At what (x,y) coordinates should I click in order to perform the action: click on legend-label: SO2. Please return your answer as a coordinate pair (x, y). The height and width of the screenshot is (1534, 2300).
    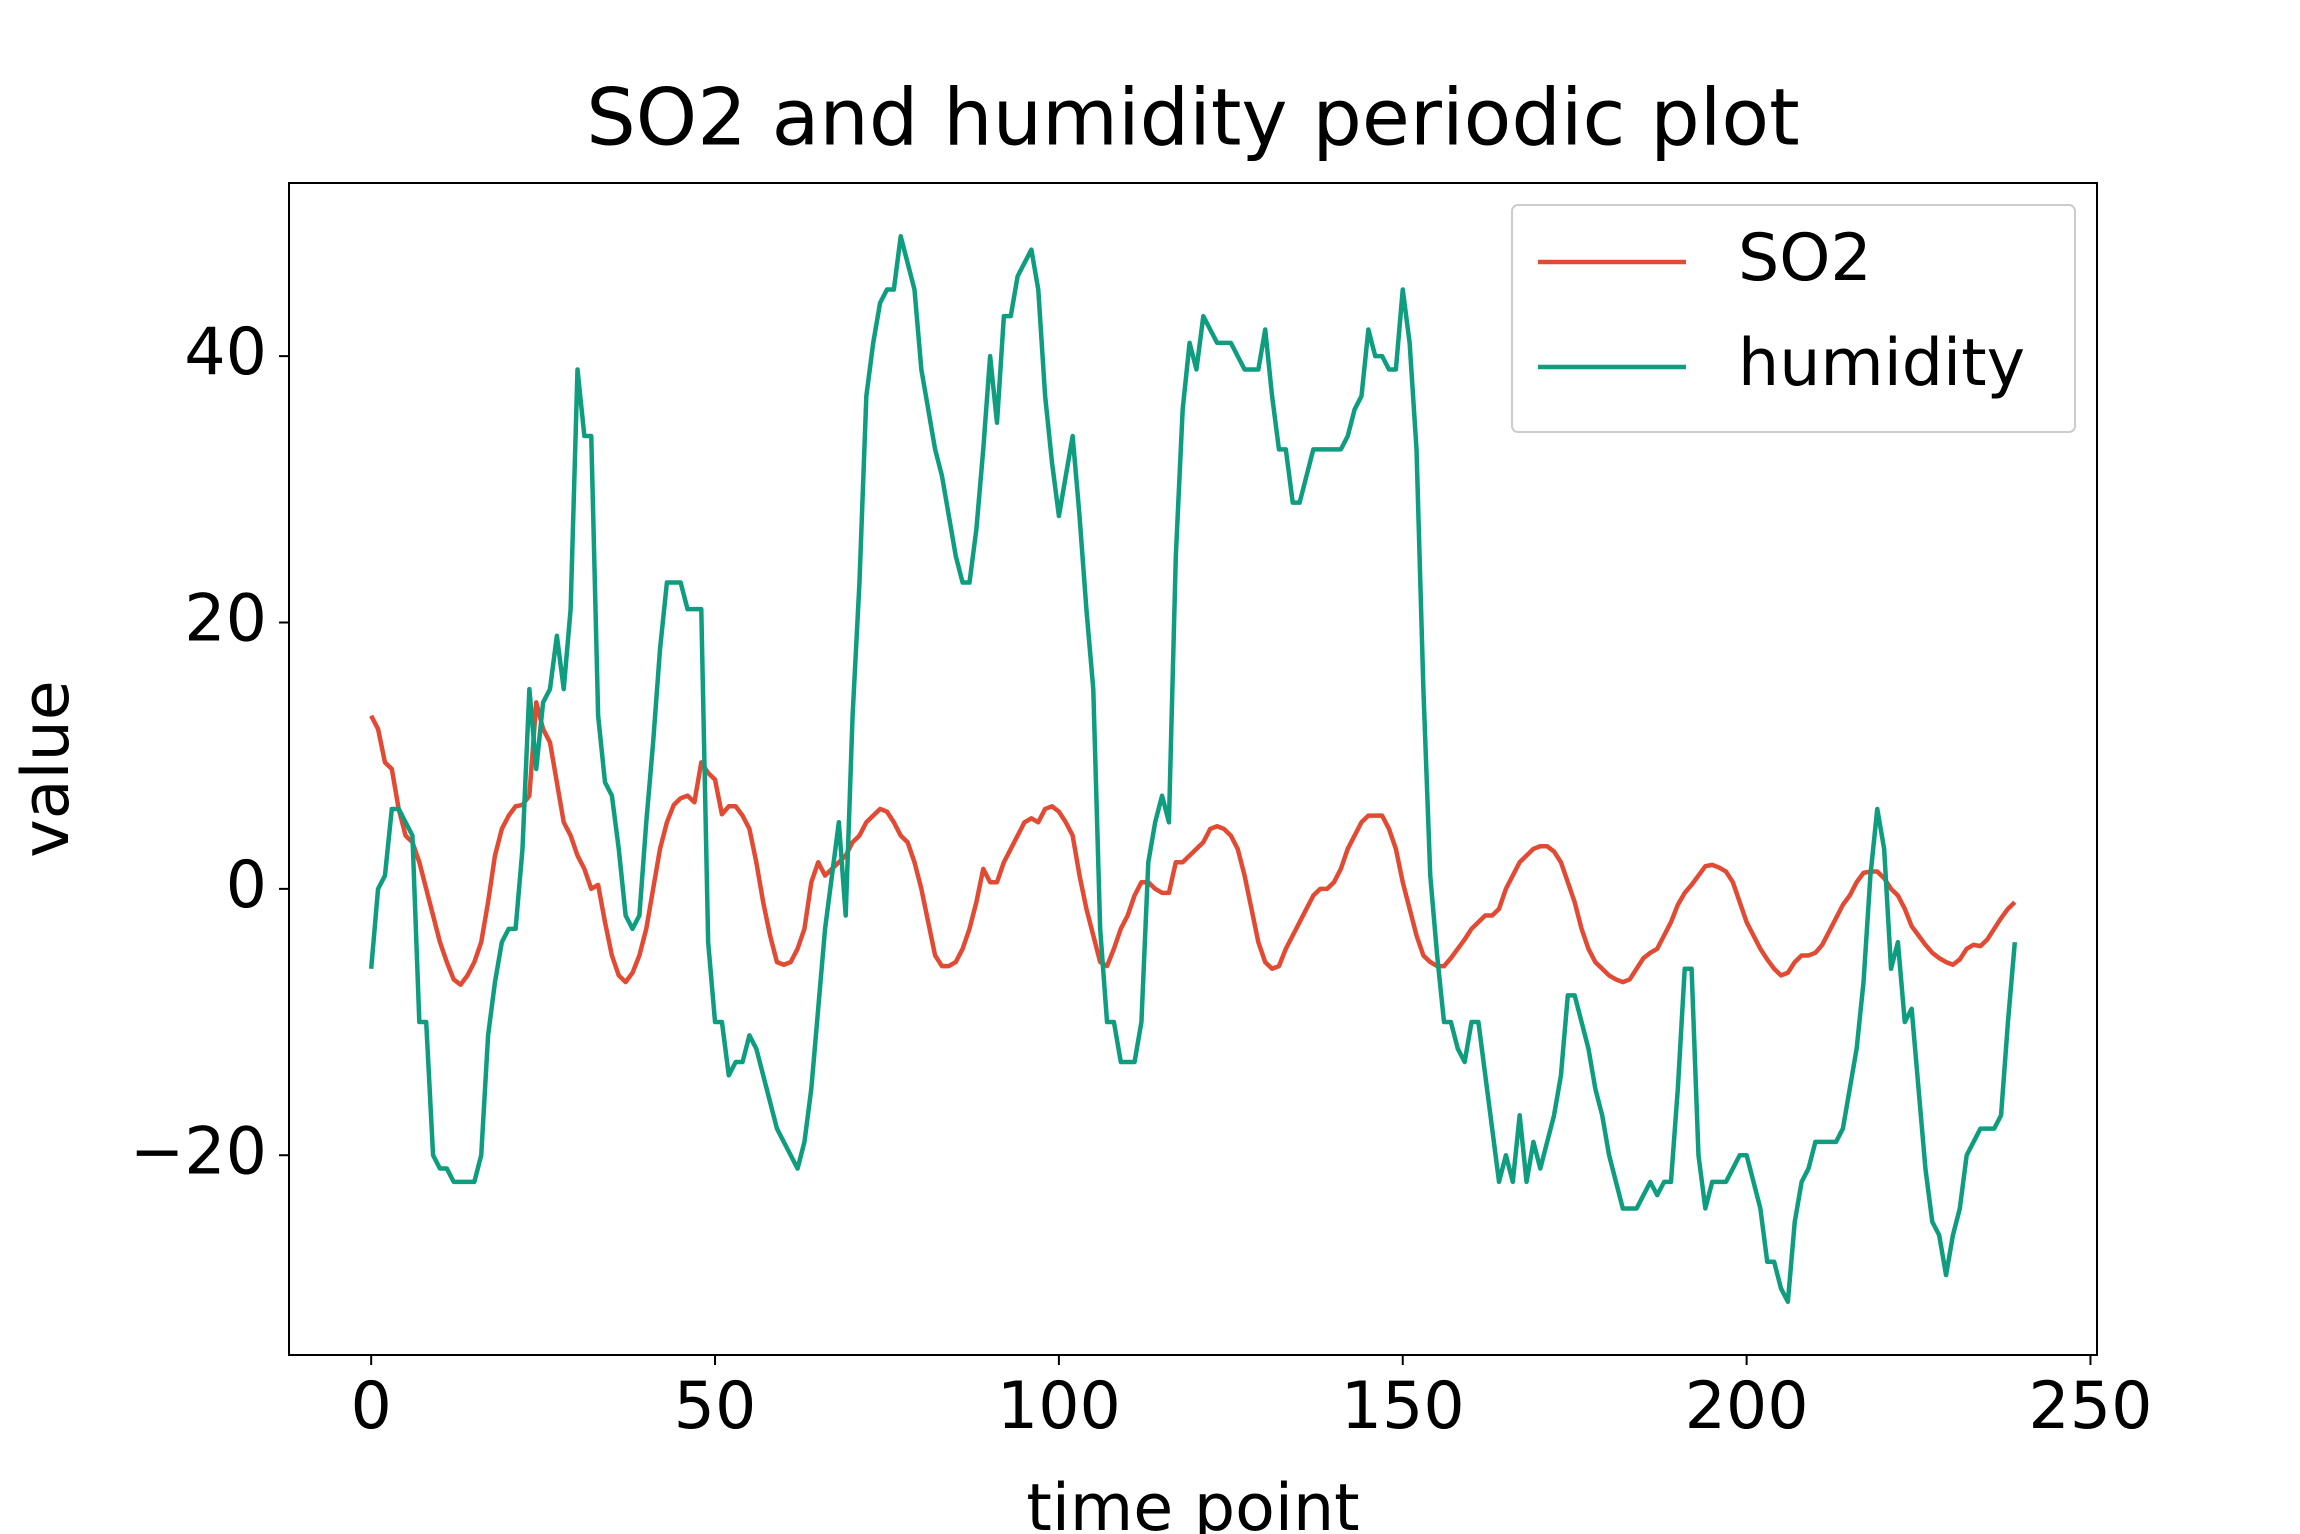
    Looking at the image, I should click on (1805, 258).